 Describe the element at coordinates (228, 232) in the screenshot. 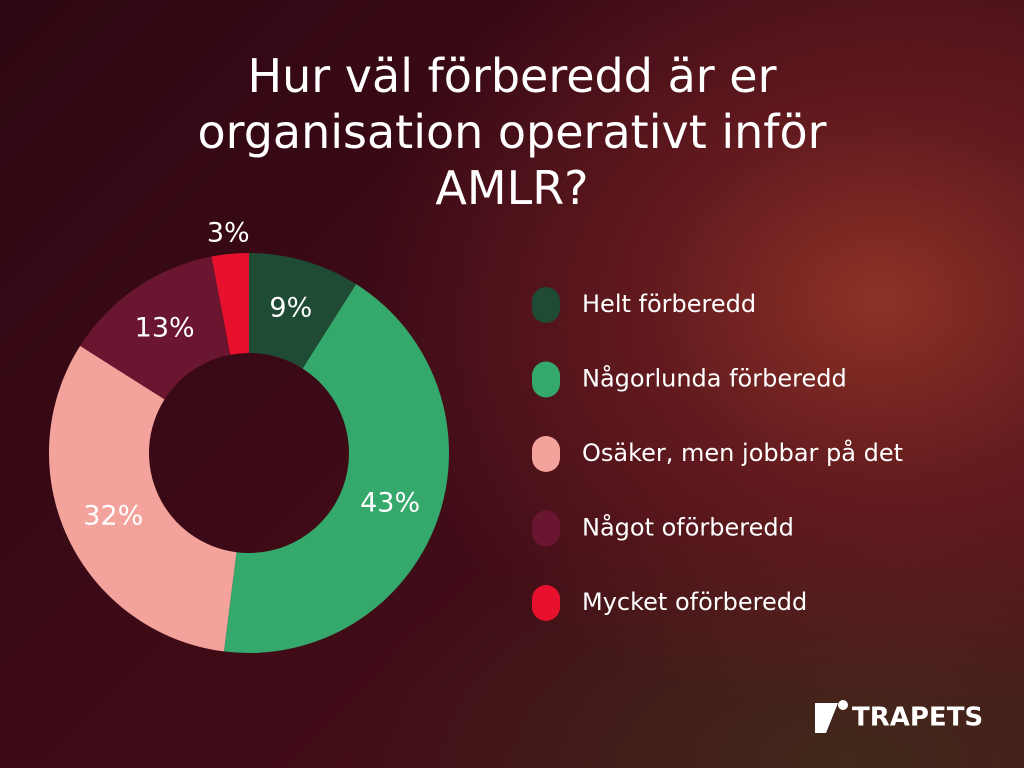

I see `segment-label: 3%` at that location.